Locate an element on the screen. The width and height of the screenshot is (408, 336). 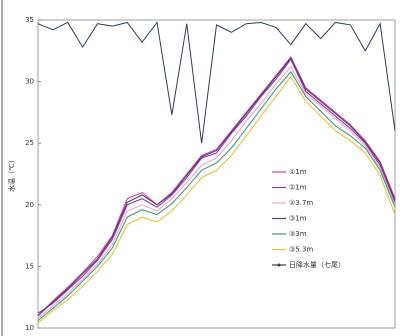
legend-marker is located at coordinates (279, 265).